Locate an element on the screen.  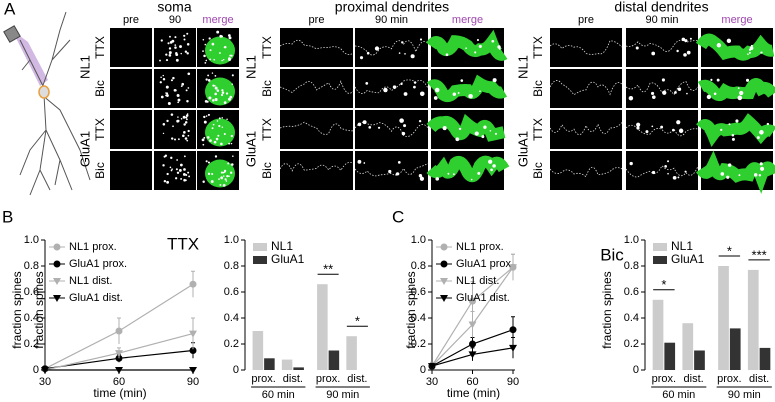
chart-title: Bic is located at coordinates (612, 254).